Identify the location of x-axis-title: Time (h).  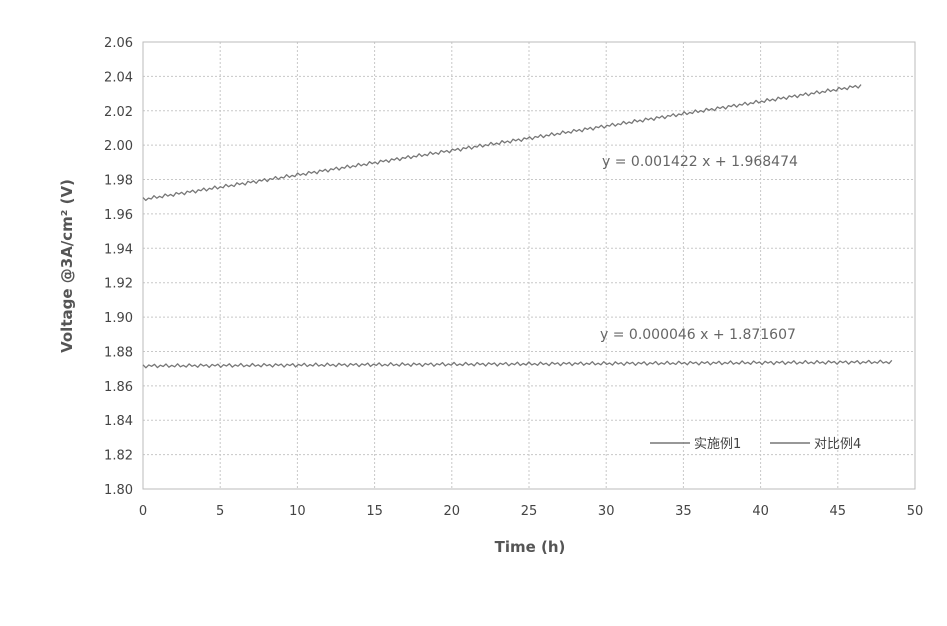
(530, 547).